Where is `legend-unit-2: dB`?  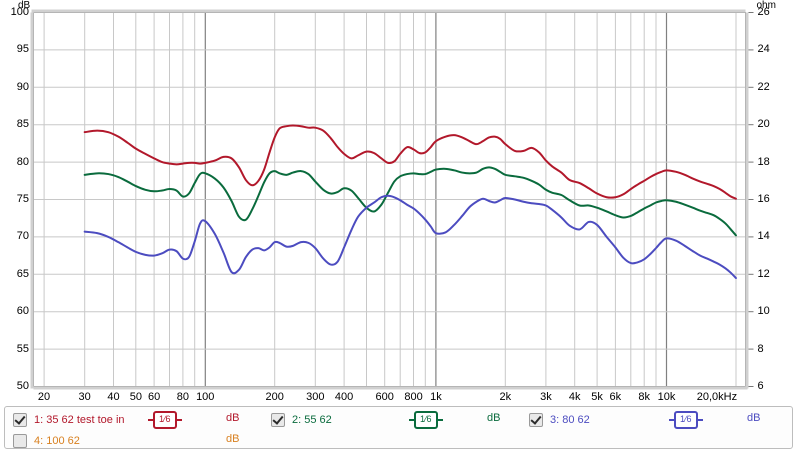
legend-unit-2: dB is located at coordinates (494, 418).